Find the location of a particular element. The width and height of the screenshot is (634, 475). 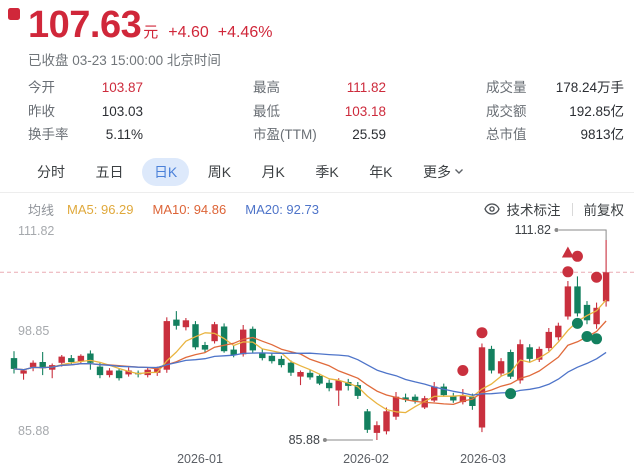

tab-周K: 周K is located at coordinates (219, 171).